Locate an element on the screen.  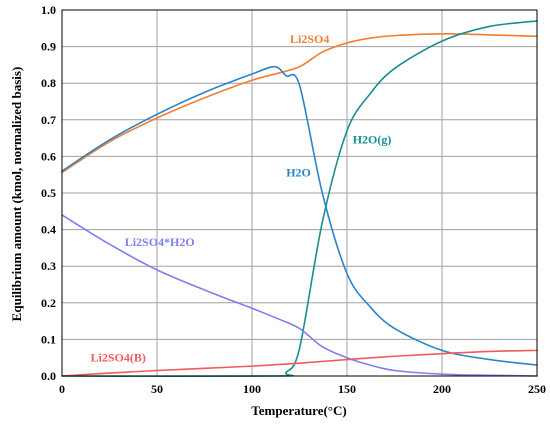
y-tick-labels: 0.0 0.1 0.2 0.3 0.4 0.5 0.6 0.7 0.8 0.9 1.0 is located at coordinates (48, 193).